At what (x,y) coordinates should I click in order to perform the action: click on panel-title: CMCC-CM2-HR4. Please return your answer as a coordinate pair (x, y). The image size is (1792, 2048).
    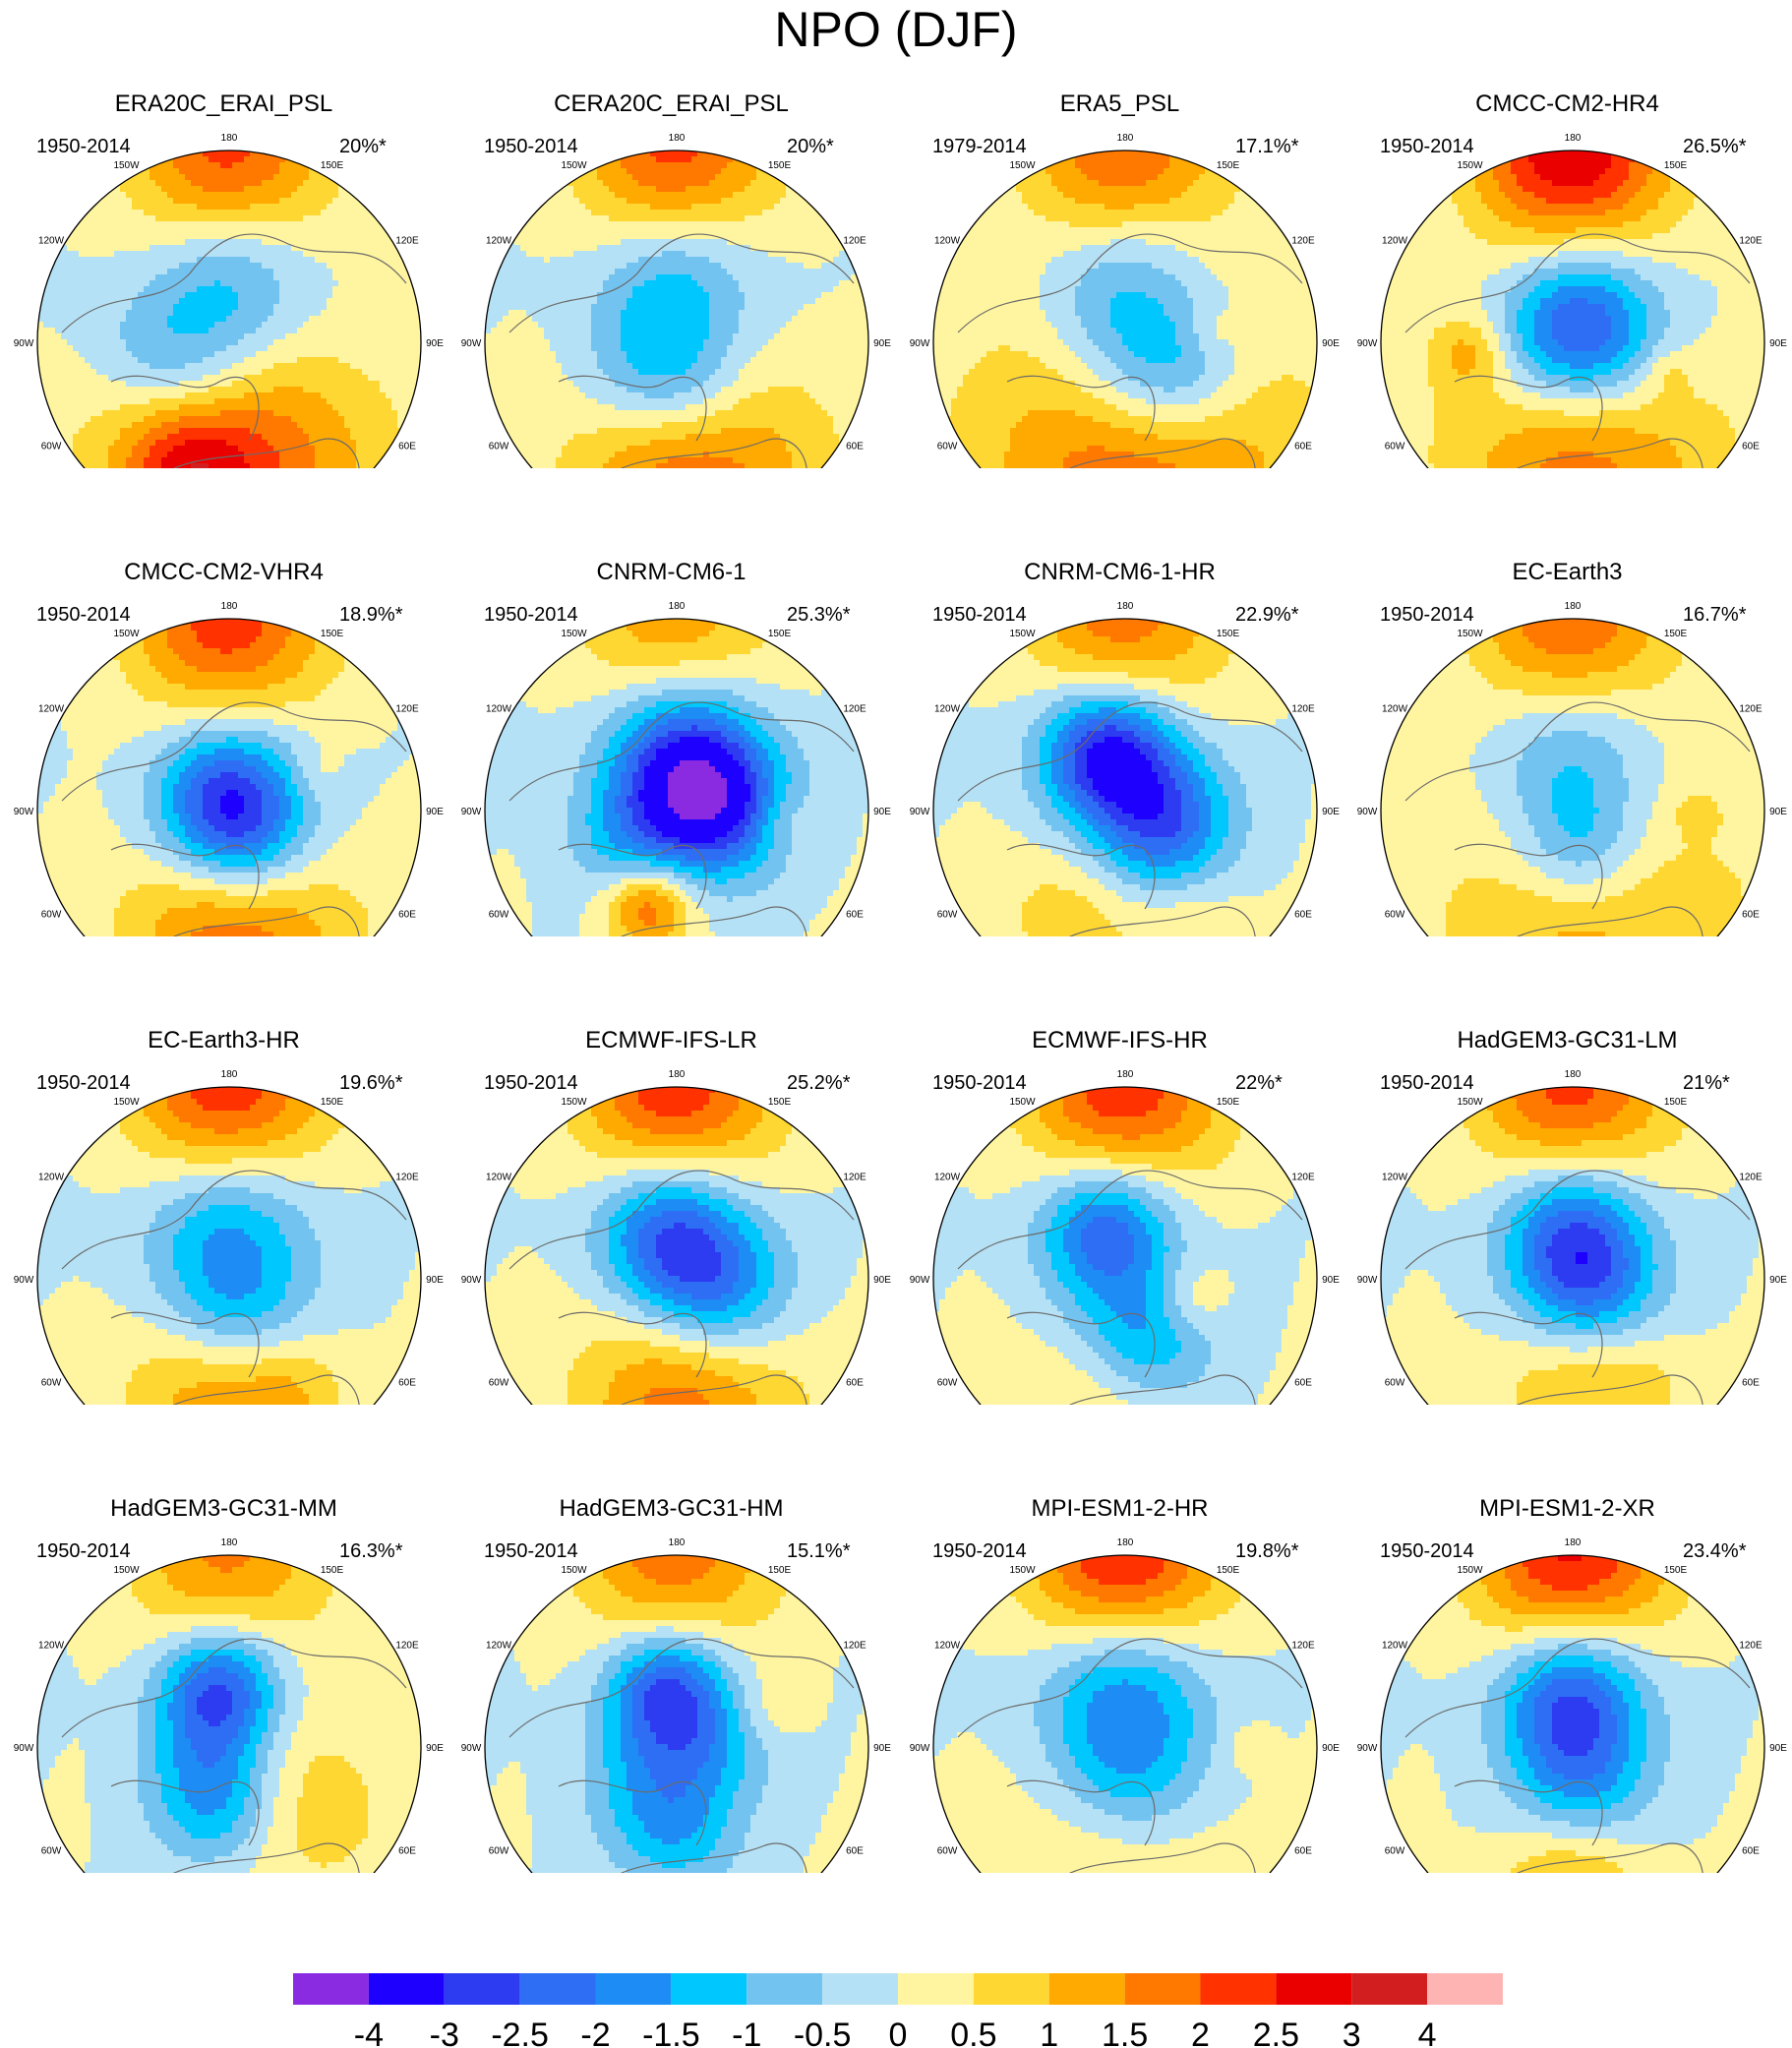
    Looking at the image, I should click on (1567, 104).